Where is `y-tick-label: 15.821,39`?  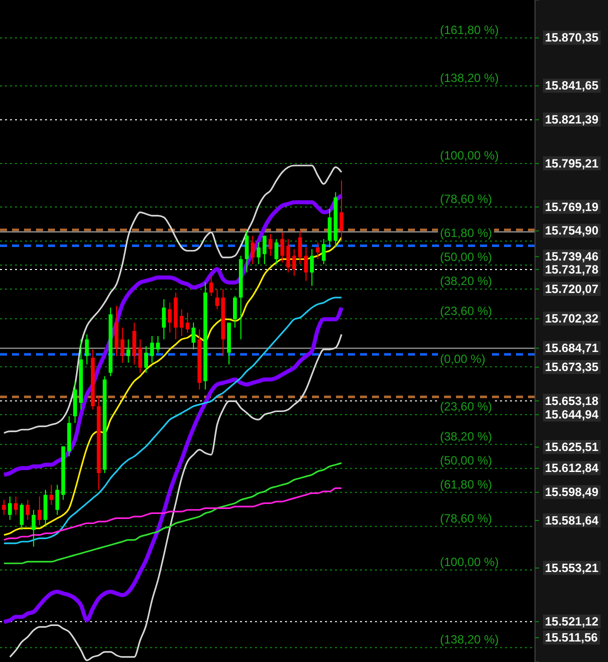
y-tick-label: 15.821,39 is located at coordinates (572, 119).